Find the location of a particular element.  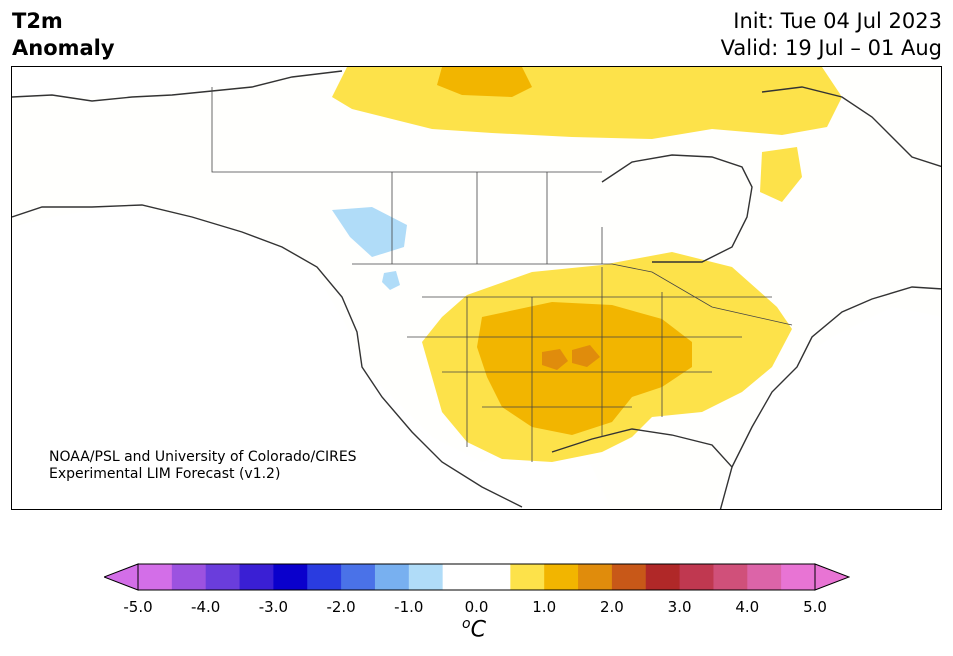

colorbar-tick-label: 0.0 is located at coordinates (476, 607).